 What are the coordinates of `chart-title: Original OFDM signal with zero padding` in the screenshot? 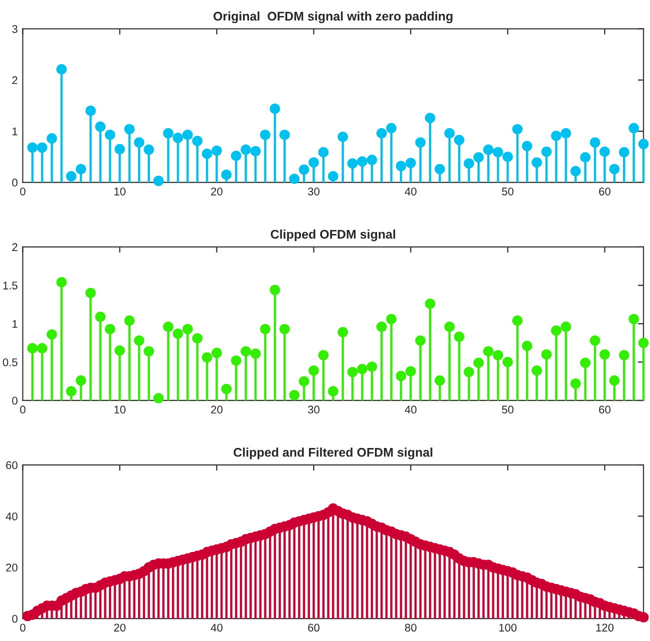 It's located at (333, 17).